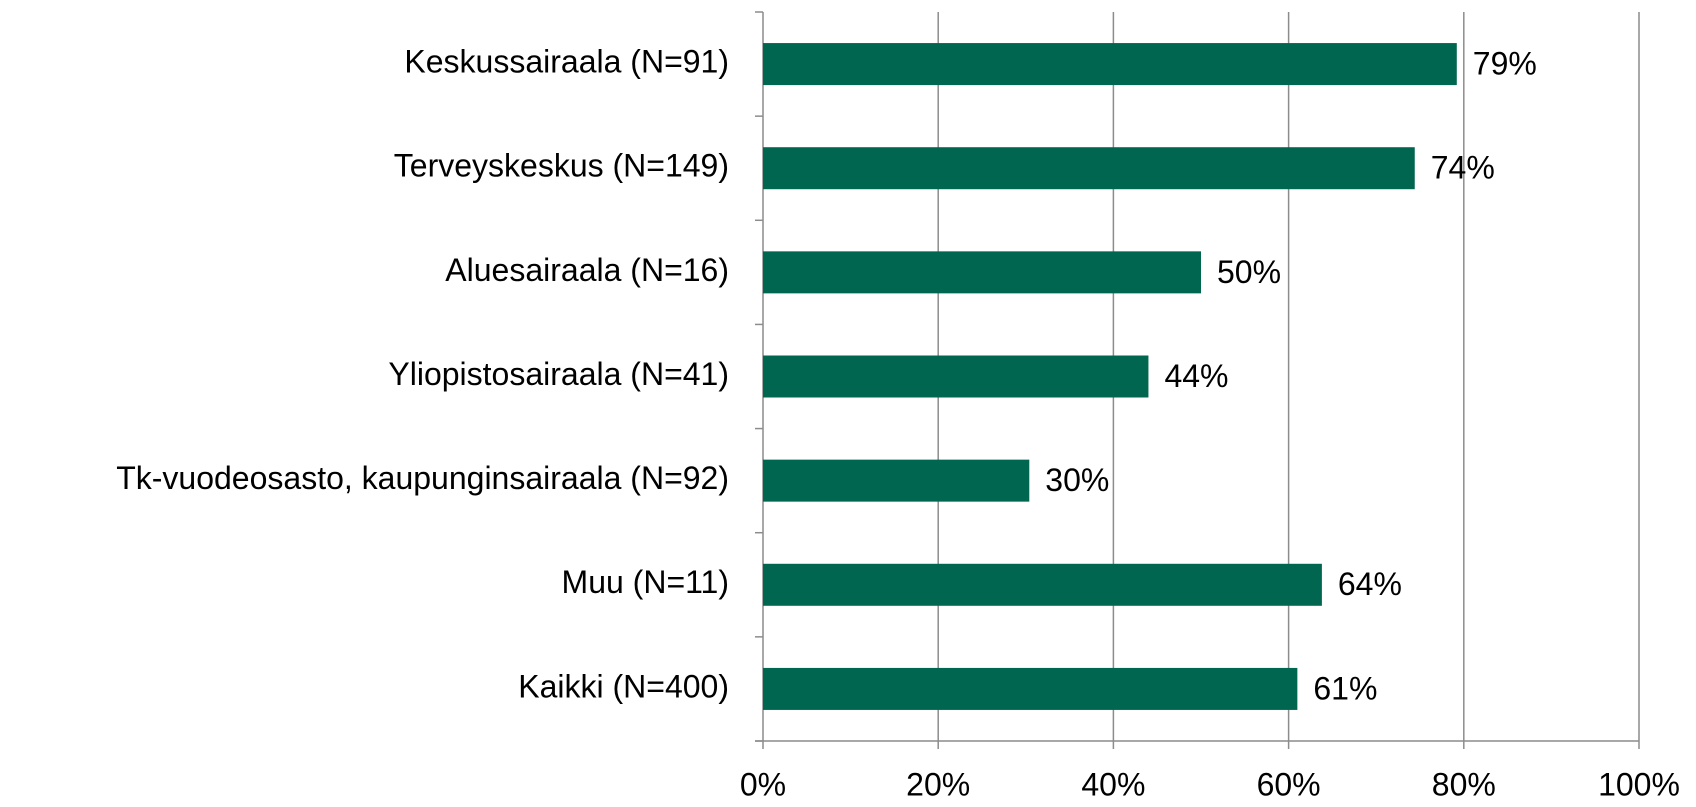 The width and height of the screenshot is (1696, 807). I want to click on data-label: 44%, so click(1196, 376).